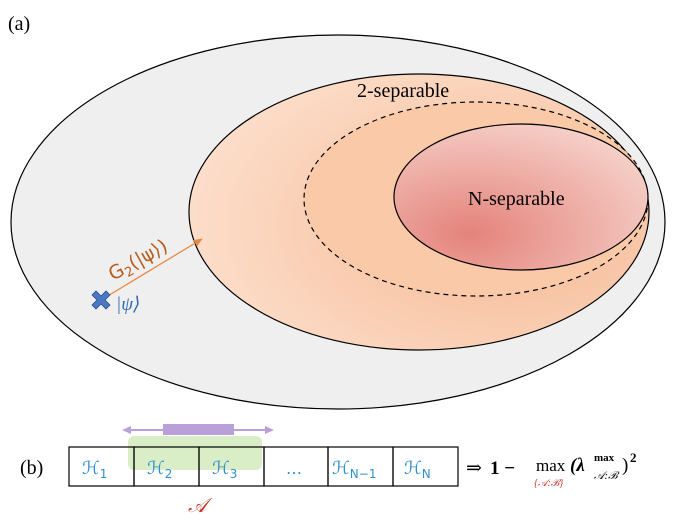 The height and width of the screenshot is (523, 673). I want to click on cell-n-minus-1-label: ℋN−1, so click(354, 469).